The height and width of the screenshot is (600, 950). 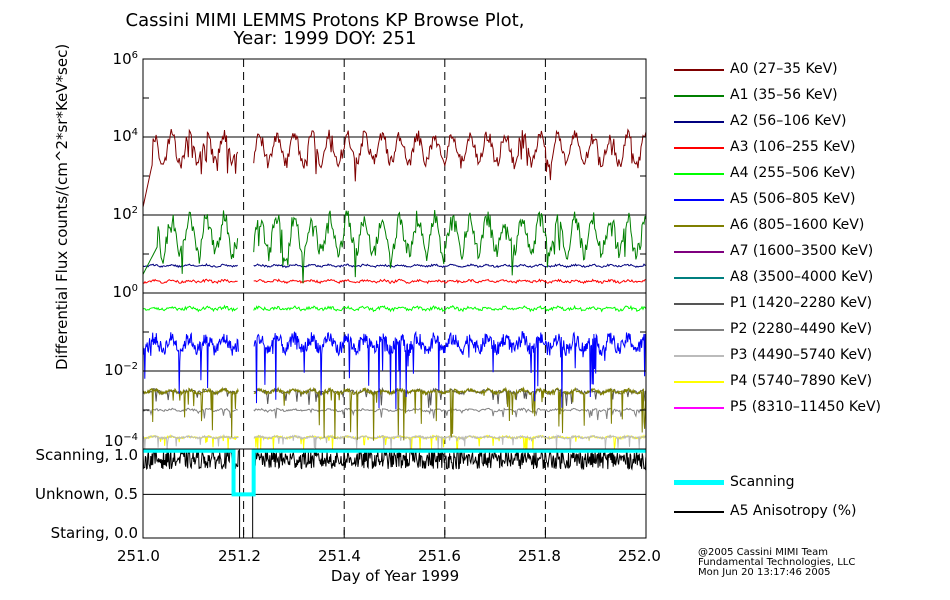 I want to click on legend-label: P4 (5740–7890 KeV), so click(x=801, y=381).